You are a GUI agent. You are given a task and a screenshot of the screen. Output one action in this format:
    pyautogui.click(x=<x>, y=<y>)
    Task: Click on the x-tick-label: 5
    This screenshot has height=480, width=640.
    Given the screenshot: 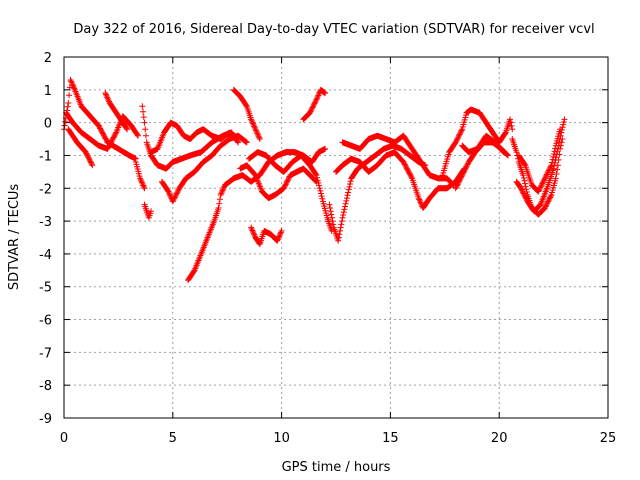 What is the action you would take?
    pyautogui.click(x=173, y=438)
    